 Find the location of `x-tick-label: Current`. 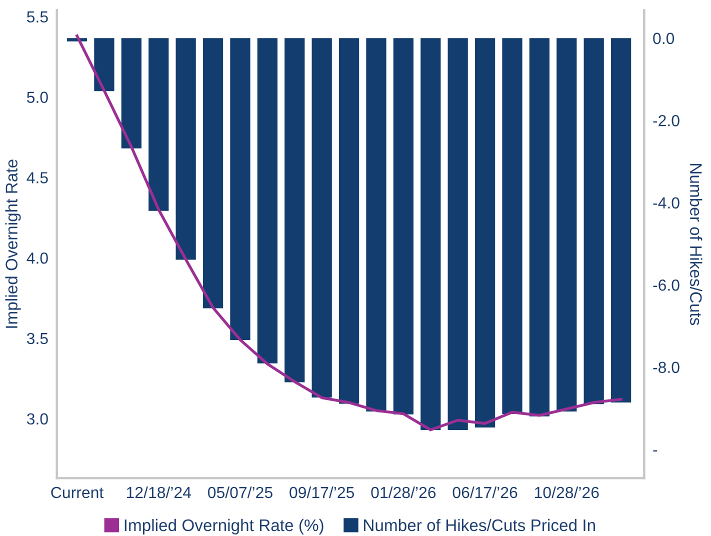

x-tick-label: Current is located at coordinates (77, 492).